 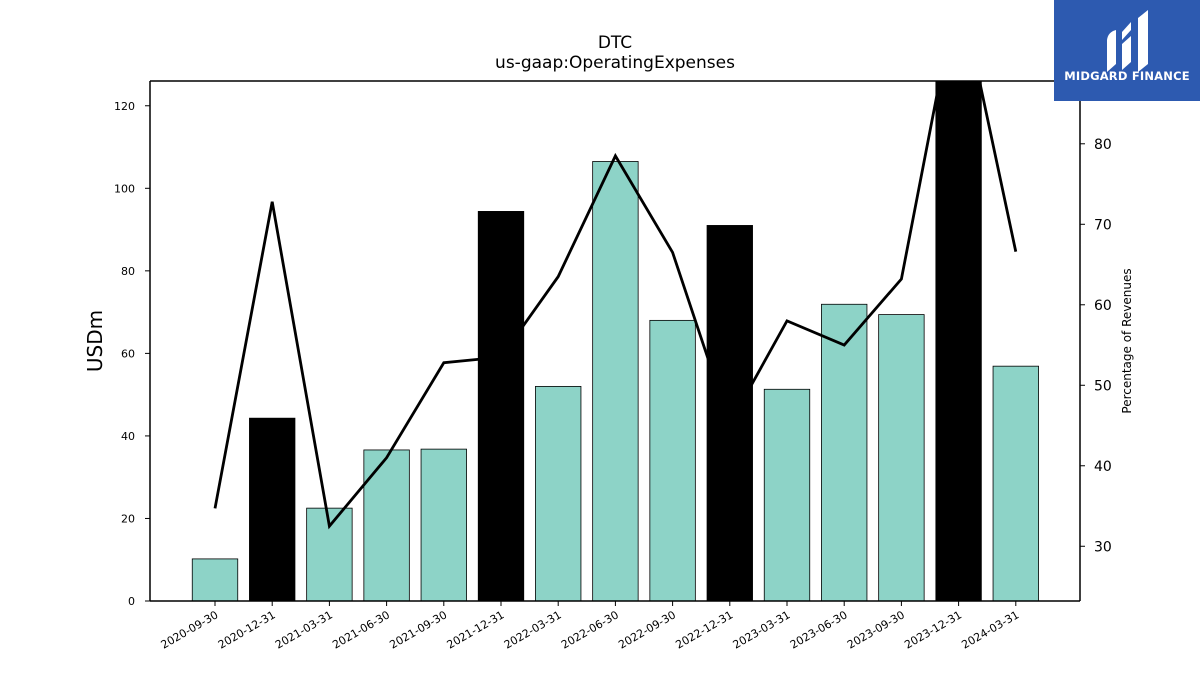 I want to click on x-tick-label-2020-09-30: 2020-09-30, so click(x=190, y=629).